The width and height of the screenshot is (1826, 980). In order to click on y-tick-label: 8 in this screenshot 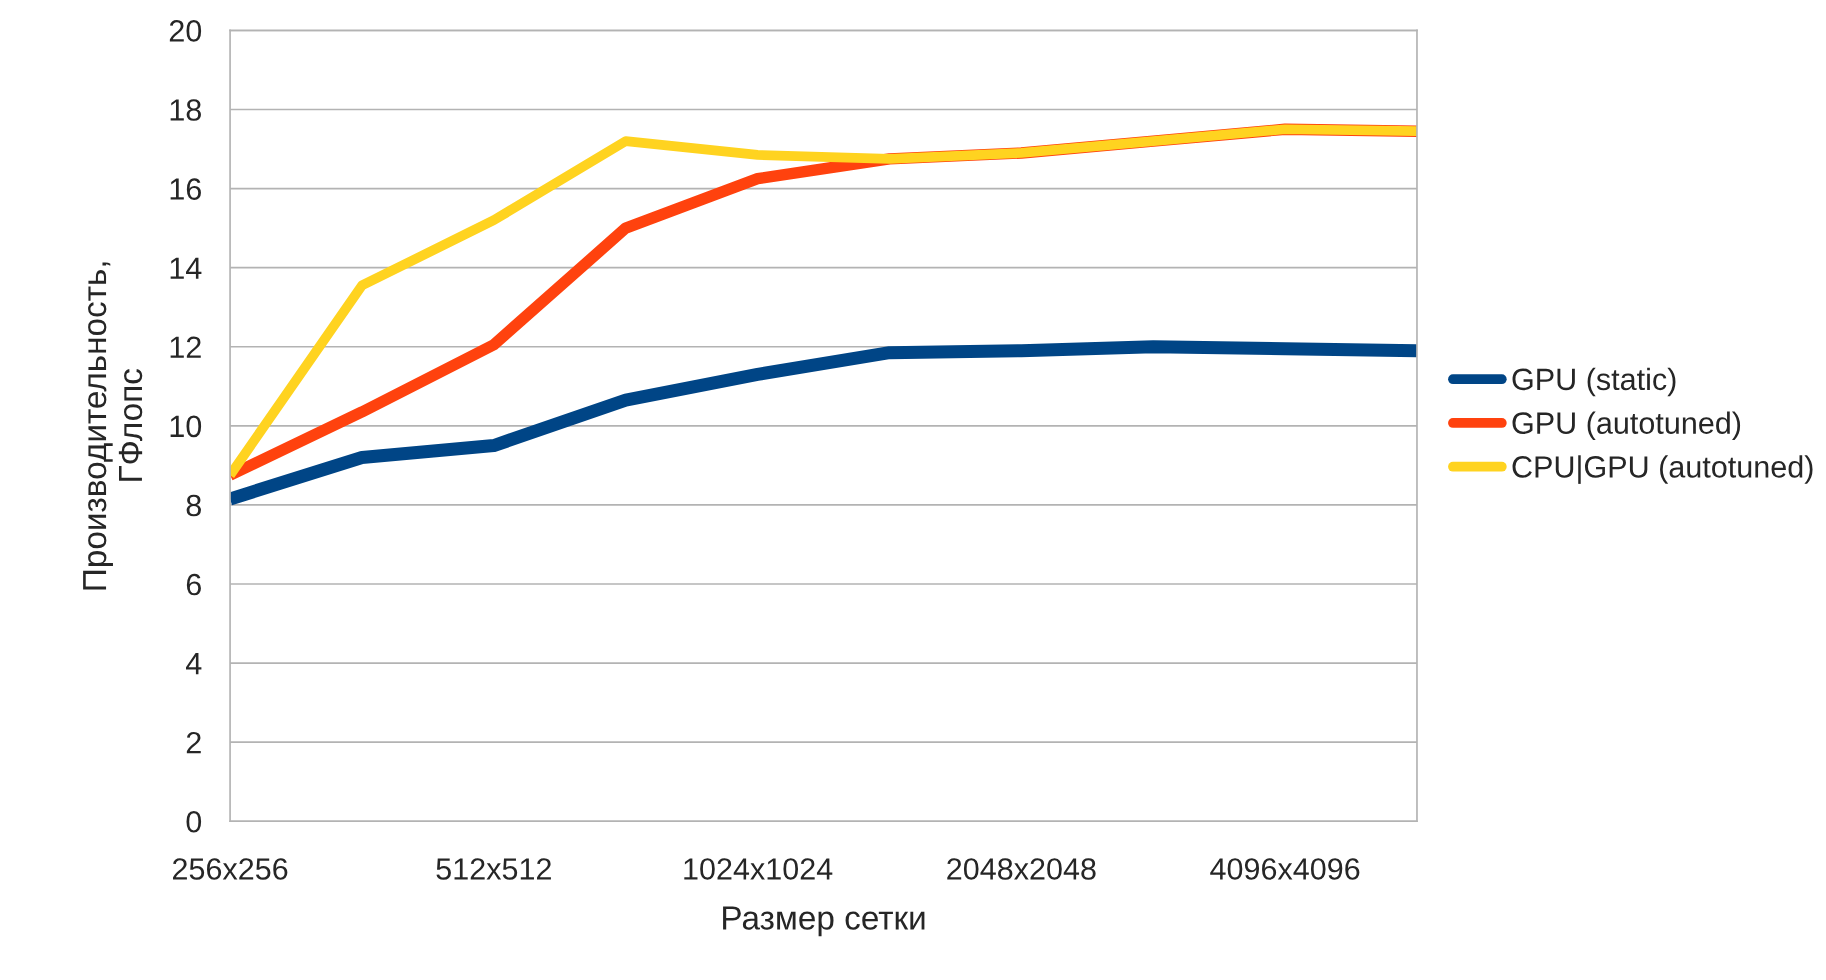, I will do `click(193, 505)`.